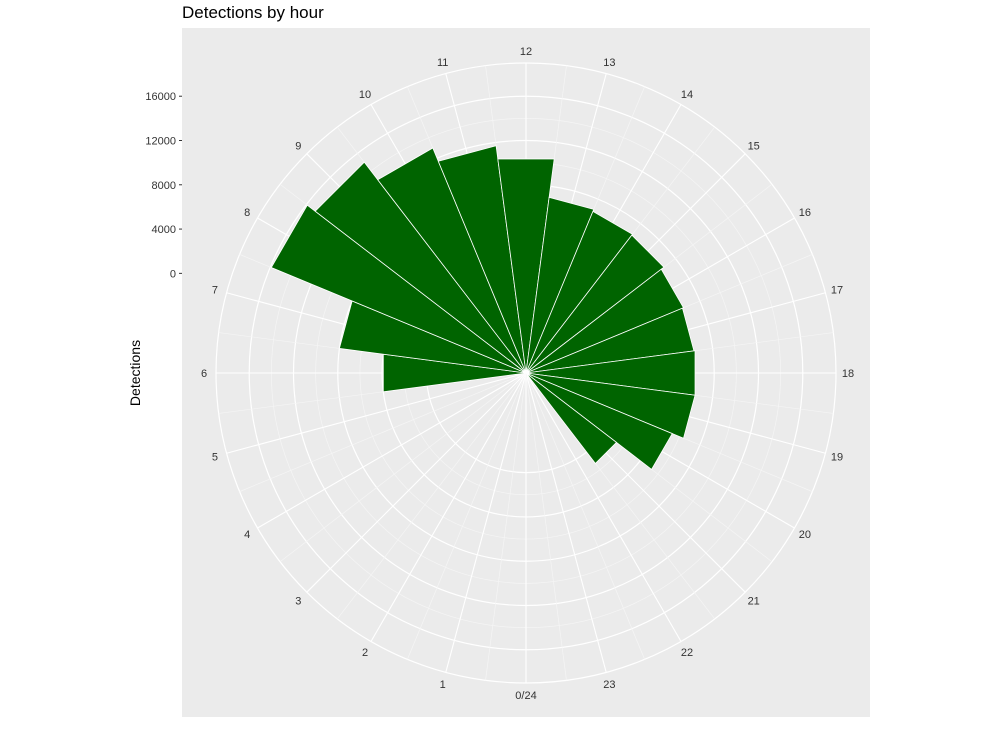  What do you see at coordinates (215, 457) in the screenshot?
I see `hour-label: 5` at bounding box center [215, 457].